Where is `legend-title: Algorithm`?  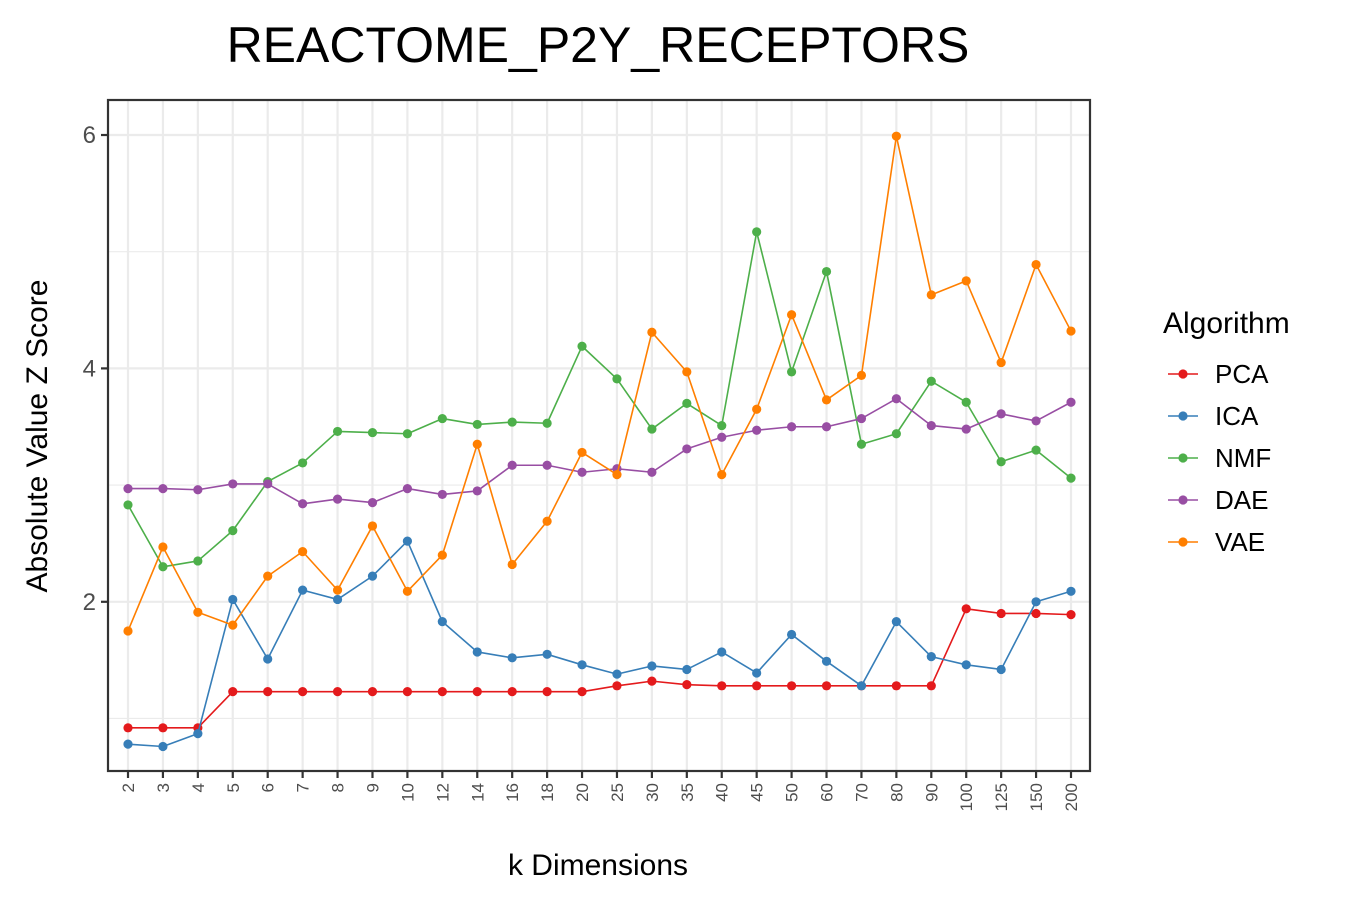
legend-title: Algorithm is located at coordinates (1226, 323).